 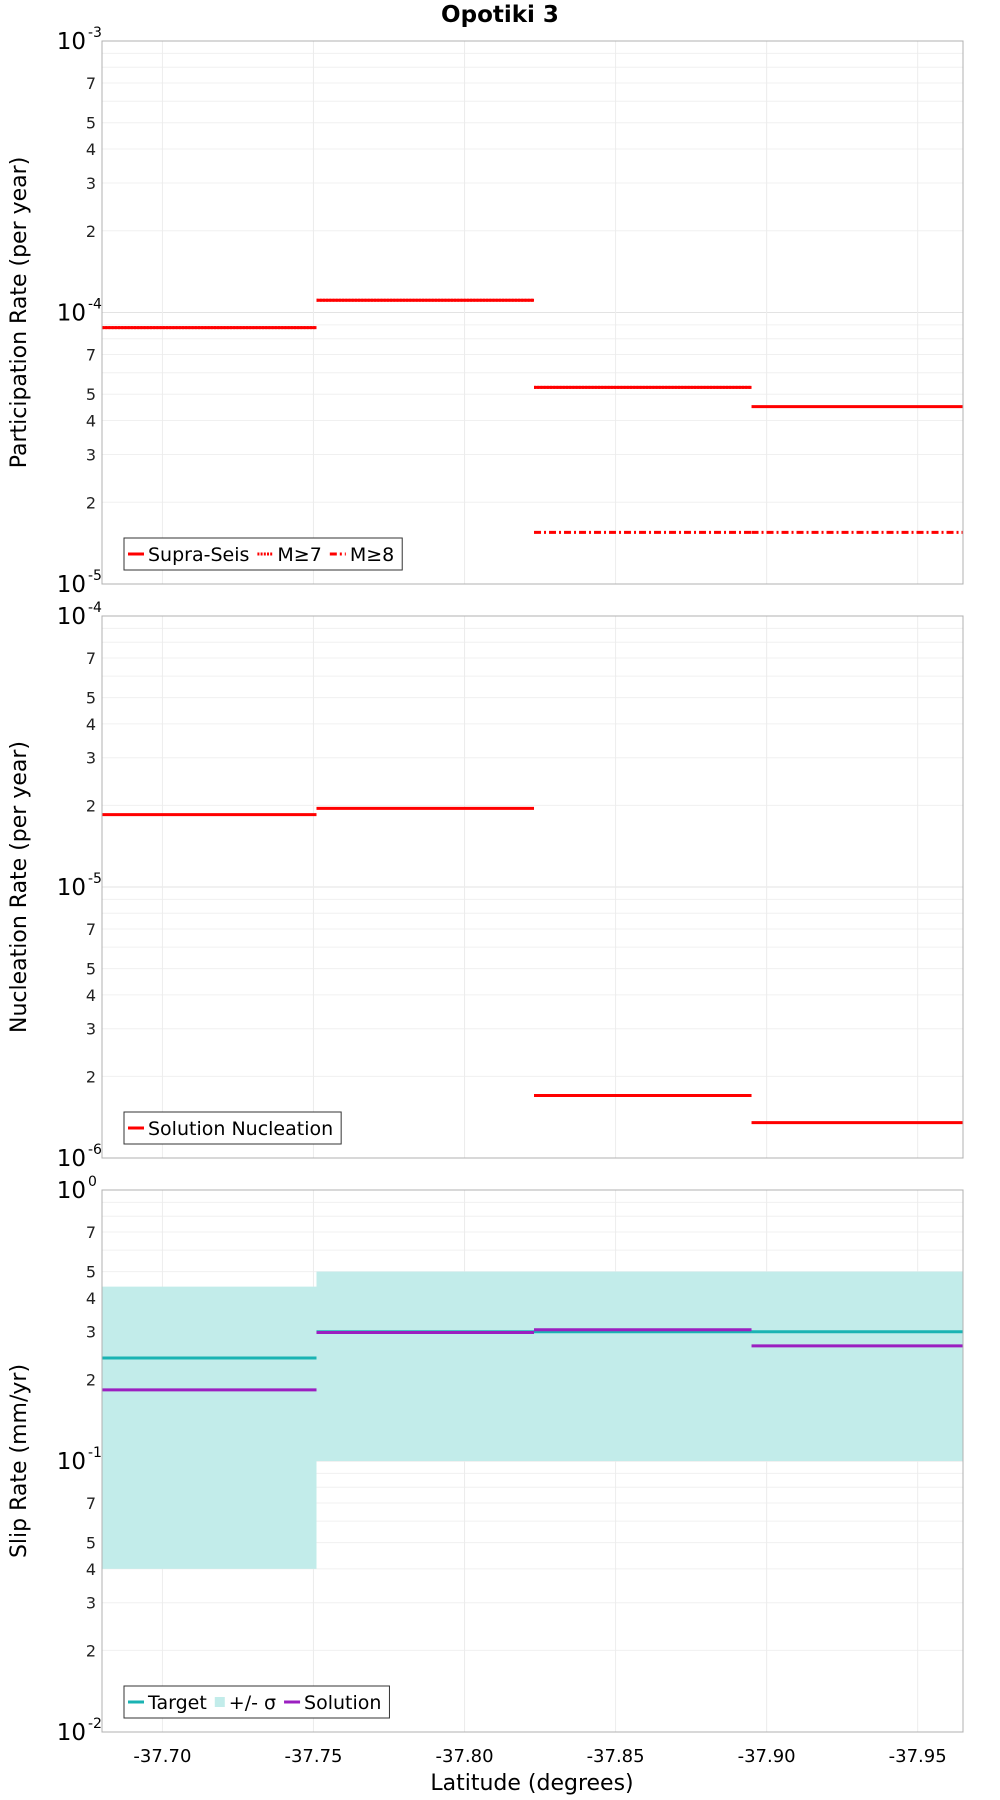 What do you see at coordinates (299, 555) in the screenshot?
I see `legend-entry: M≥7` at bounding box center [299, 555].